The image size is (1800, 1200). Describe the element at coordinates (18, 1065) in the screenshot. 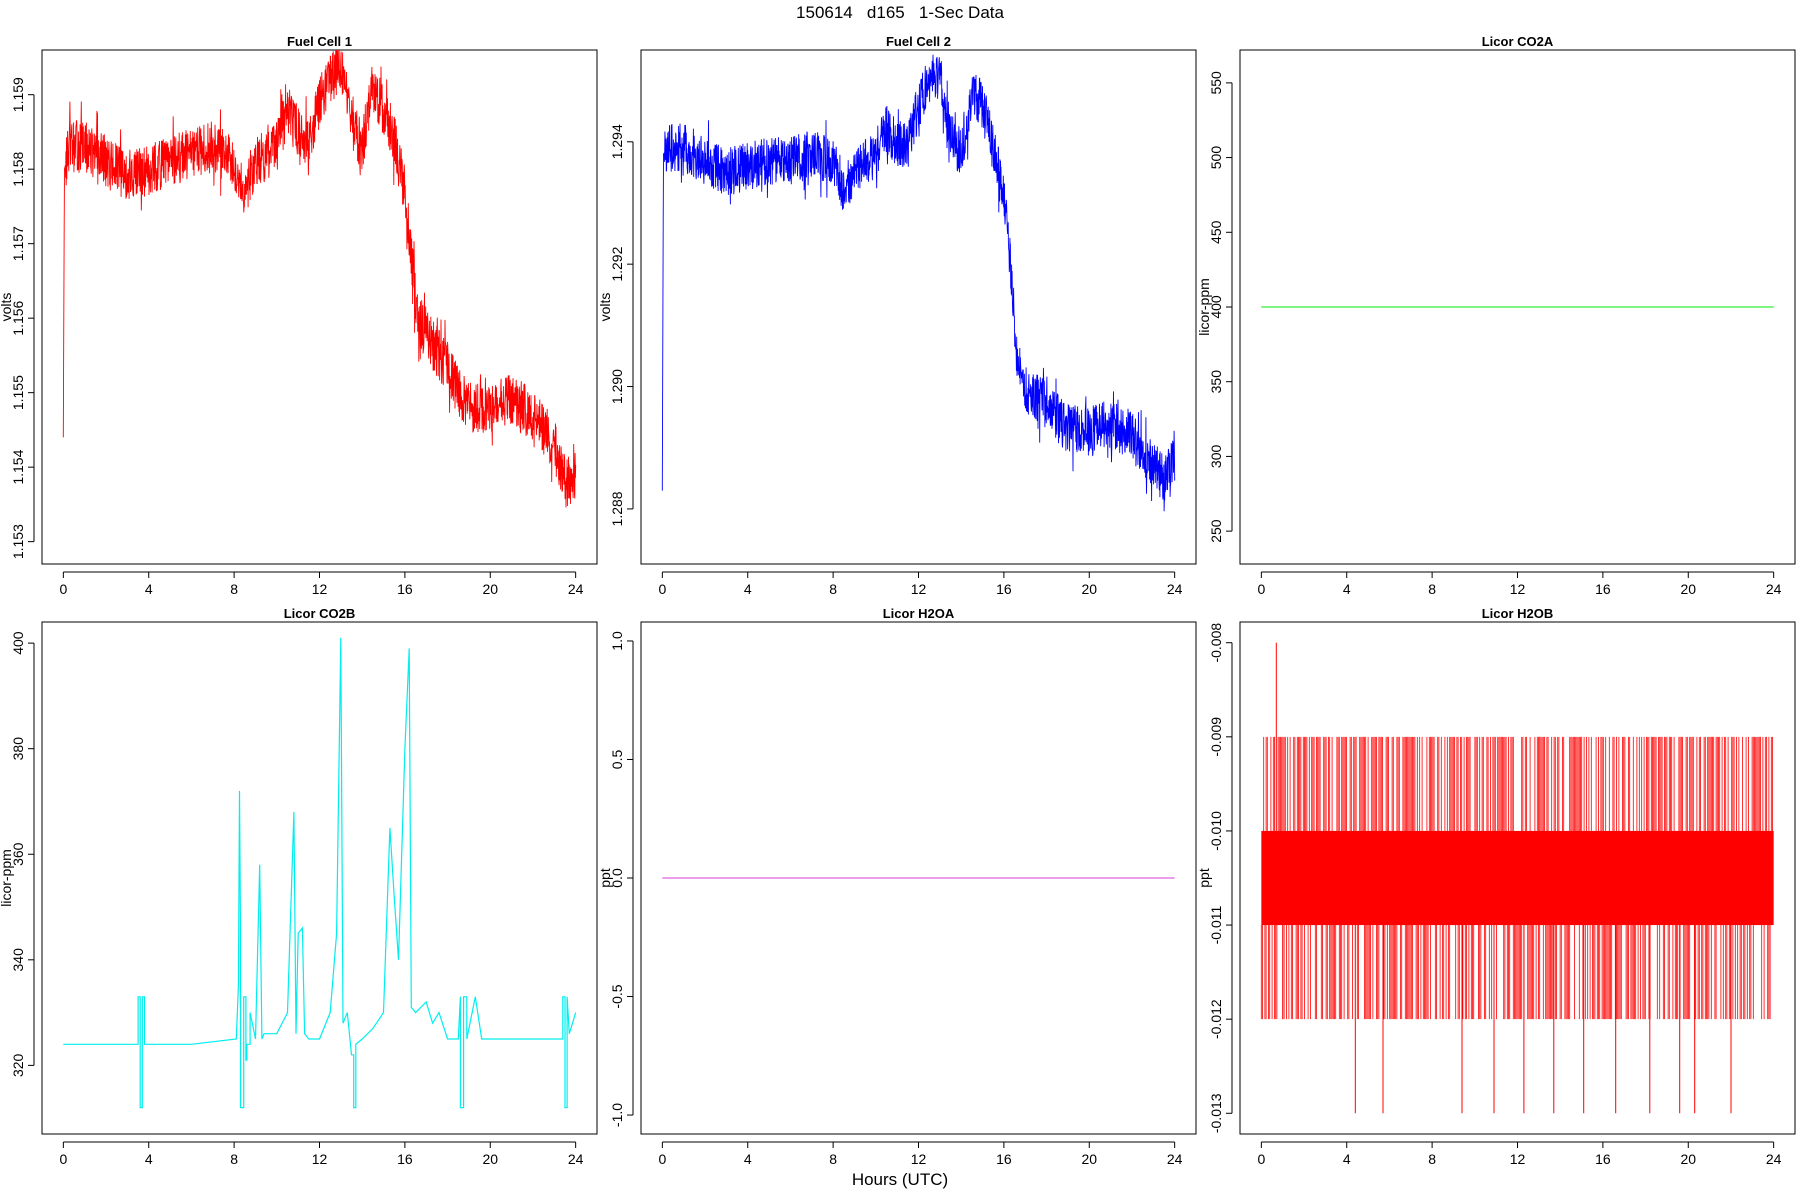

I see `y-tick-label: 320` at that location.